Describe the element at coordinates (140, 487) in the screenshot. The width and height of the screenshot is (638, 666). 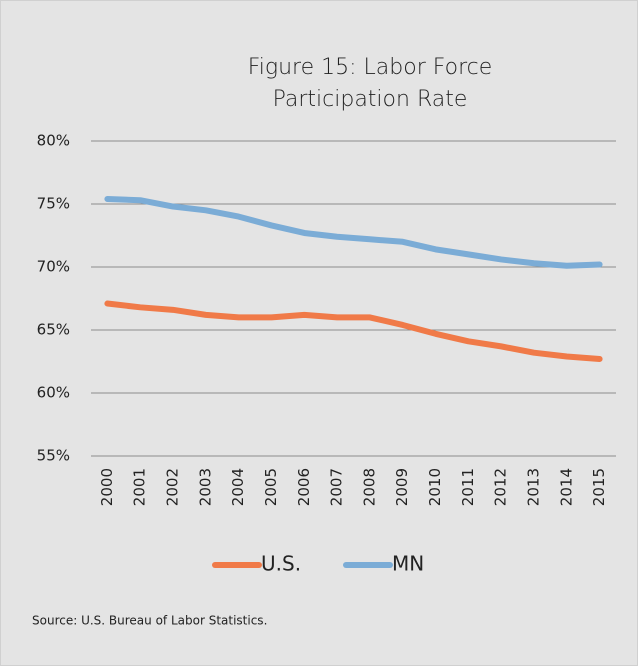
I see `x-tick-label: 2001` at that location.